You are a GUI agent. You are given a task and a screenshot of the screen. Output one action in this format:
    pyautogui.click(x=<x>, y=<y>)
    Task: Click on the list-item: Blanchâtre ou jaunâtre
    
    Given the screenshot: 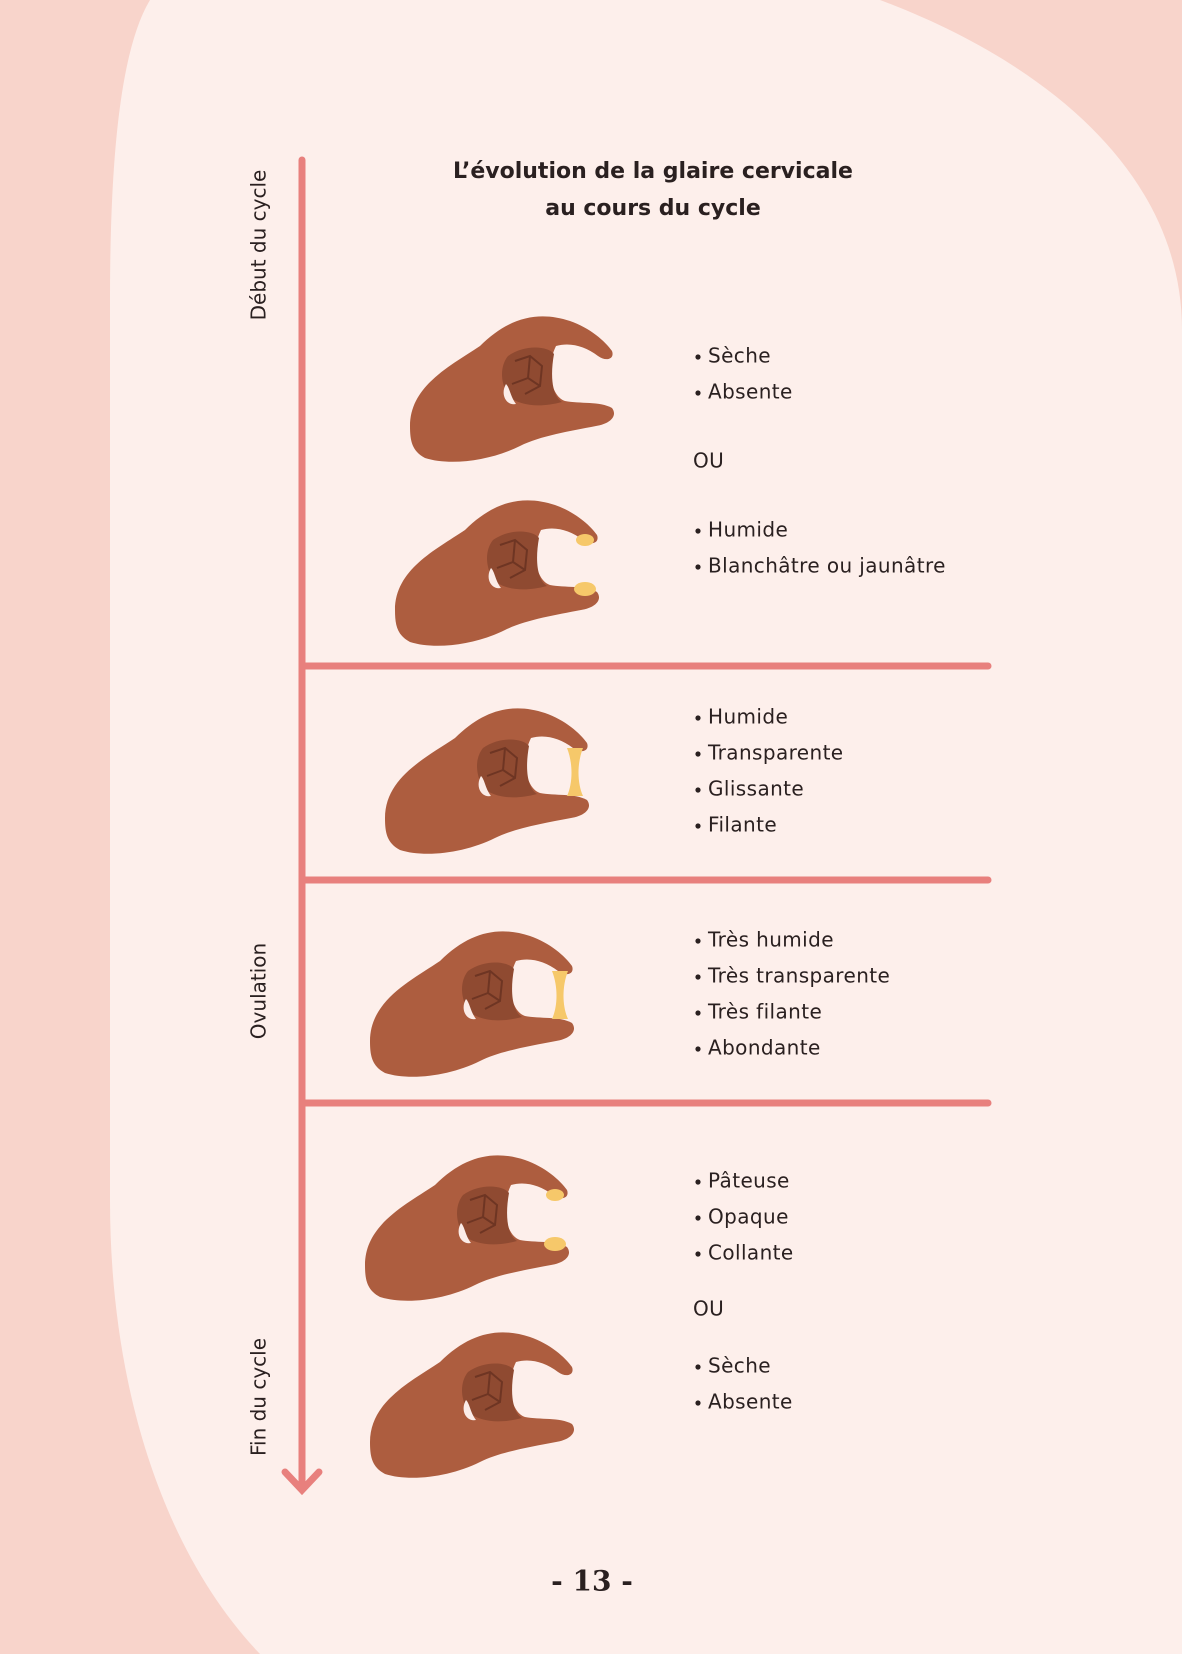 What is the action you would take?
    pyautogui.click(x=827, y=566)
    